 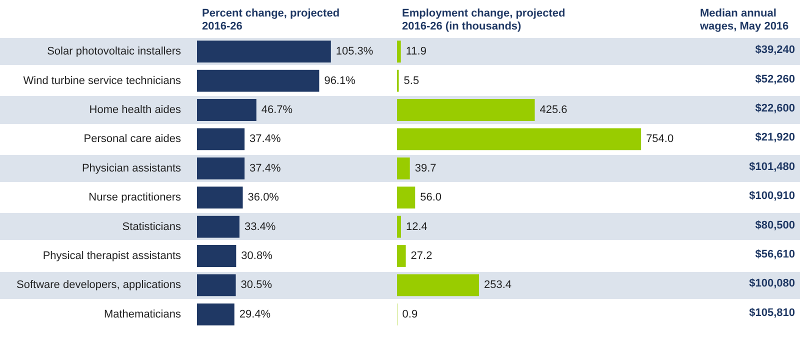 I want to click on y-tick-label: Statisticians, so click(x=152, y=226).